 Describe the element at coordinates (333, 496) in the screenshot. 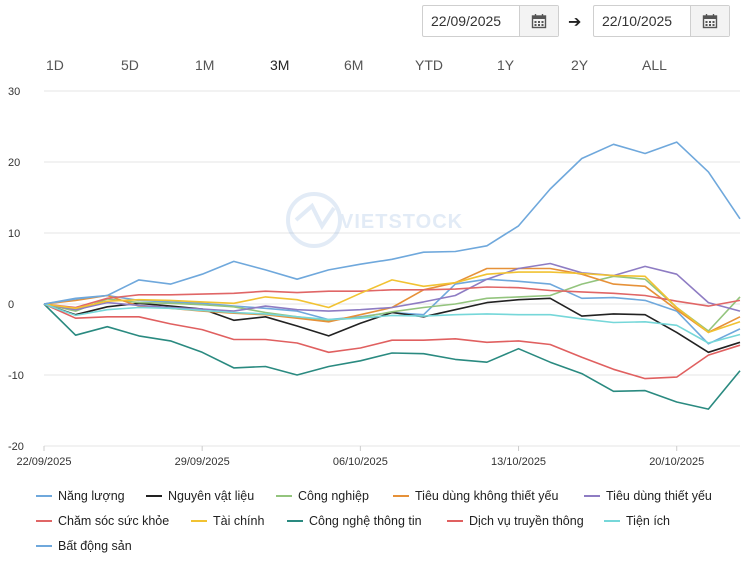

I see `legend-label: Công nghiệp` at that location.